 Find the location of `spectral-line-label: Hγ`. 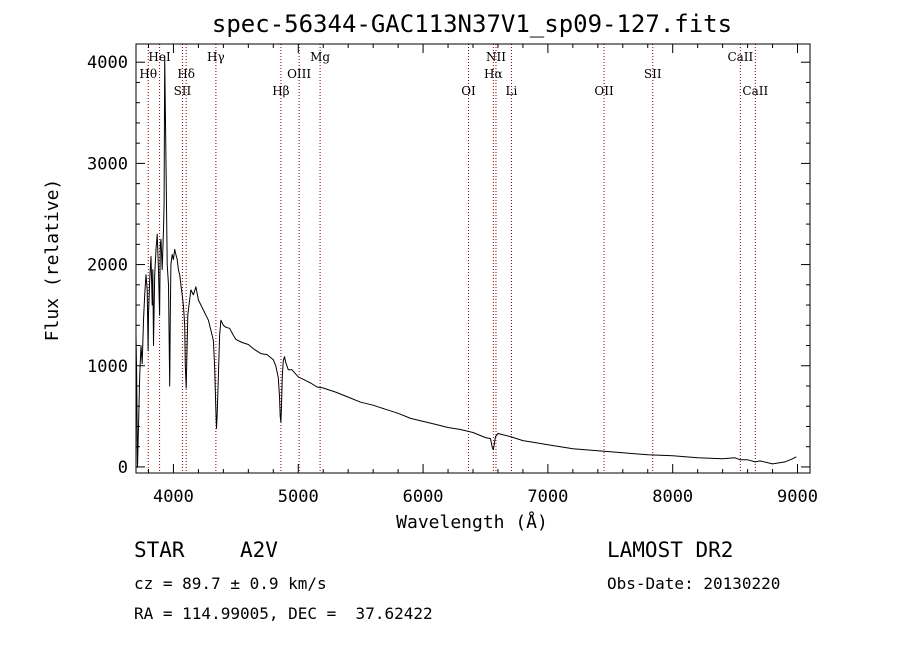

spectral-line-label: Hγ is located at coordinates (216, 57).